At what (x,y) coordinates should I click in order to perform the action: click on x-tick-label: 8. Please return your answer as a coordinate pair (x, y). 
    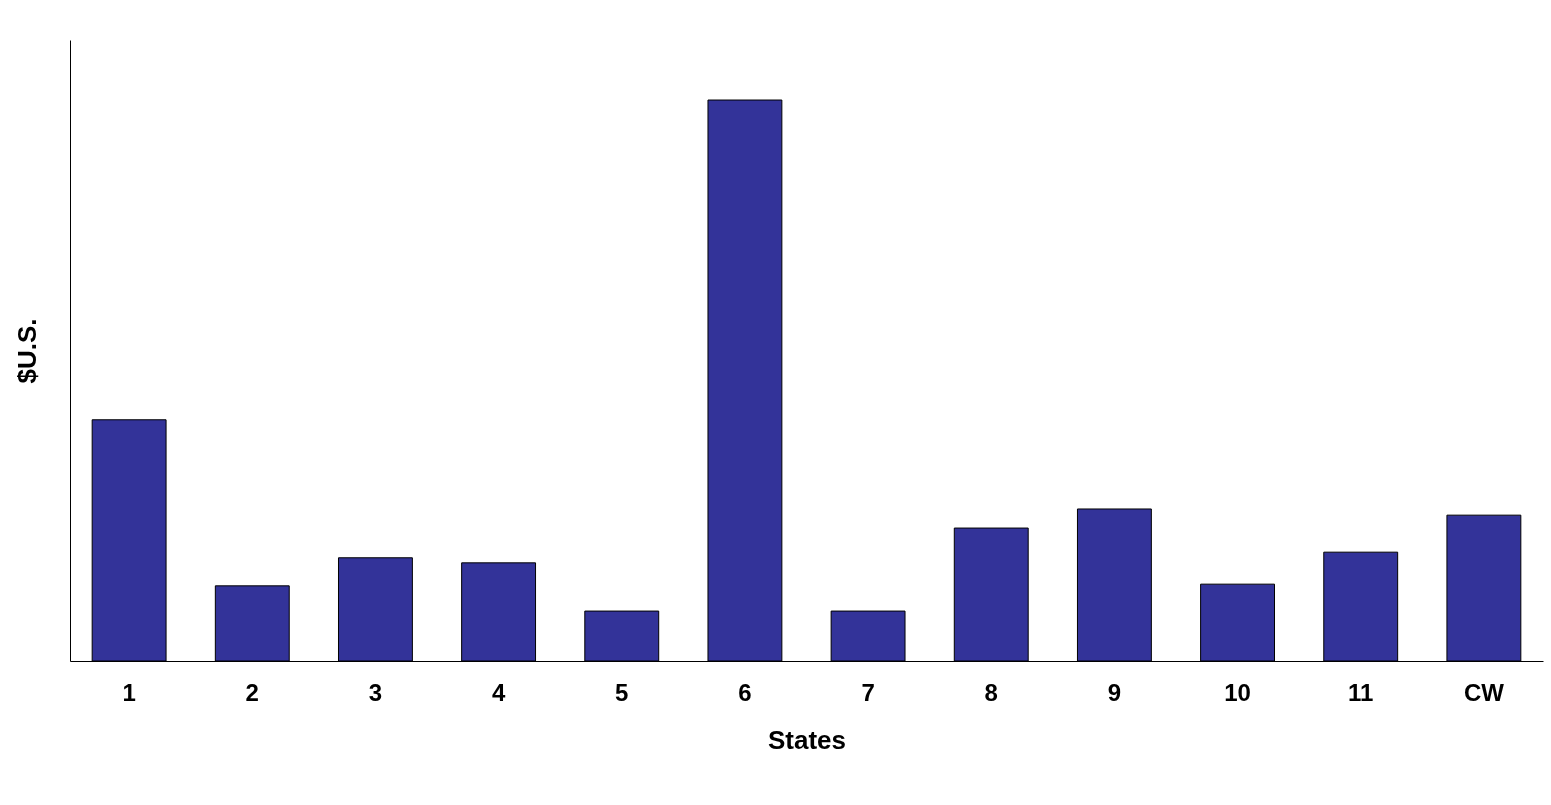
    Looking at the image, I should click on (991, 692).